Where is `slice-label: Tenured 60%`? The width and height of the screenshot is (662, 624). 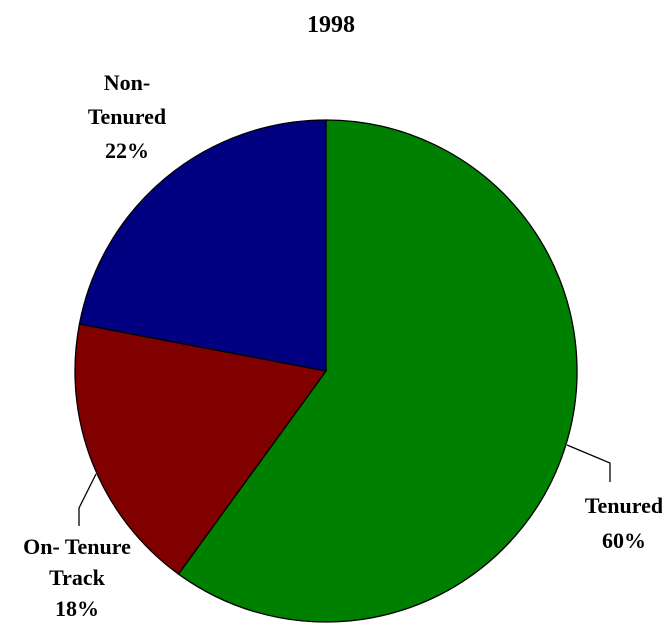 slice-label: Tenured 60% is located at coordinates (613, 523).